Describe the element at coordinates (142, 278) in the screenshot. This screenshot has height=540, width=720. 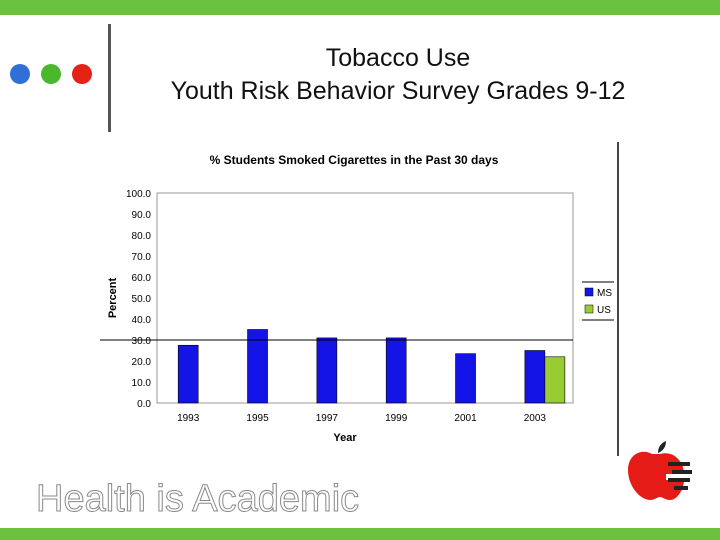
I see `y-tick-label: 60.0` at that location.